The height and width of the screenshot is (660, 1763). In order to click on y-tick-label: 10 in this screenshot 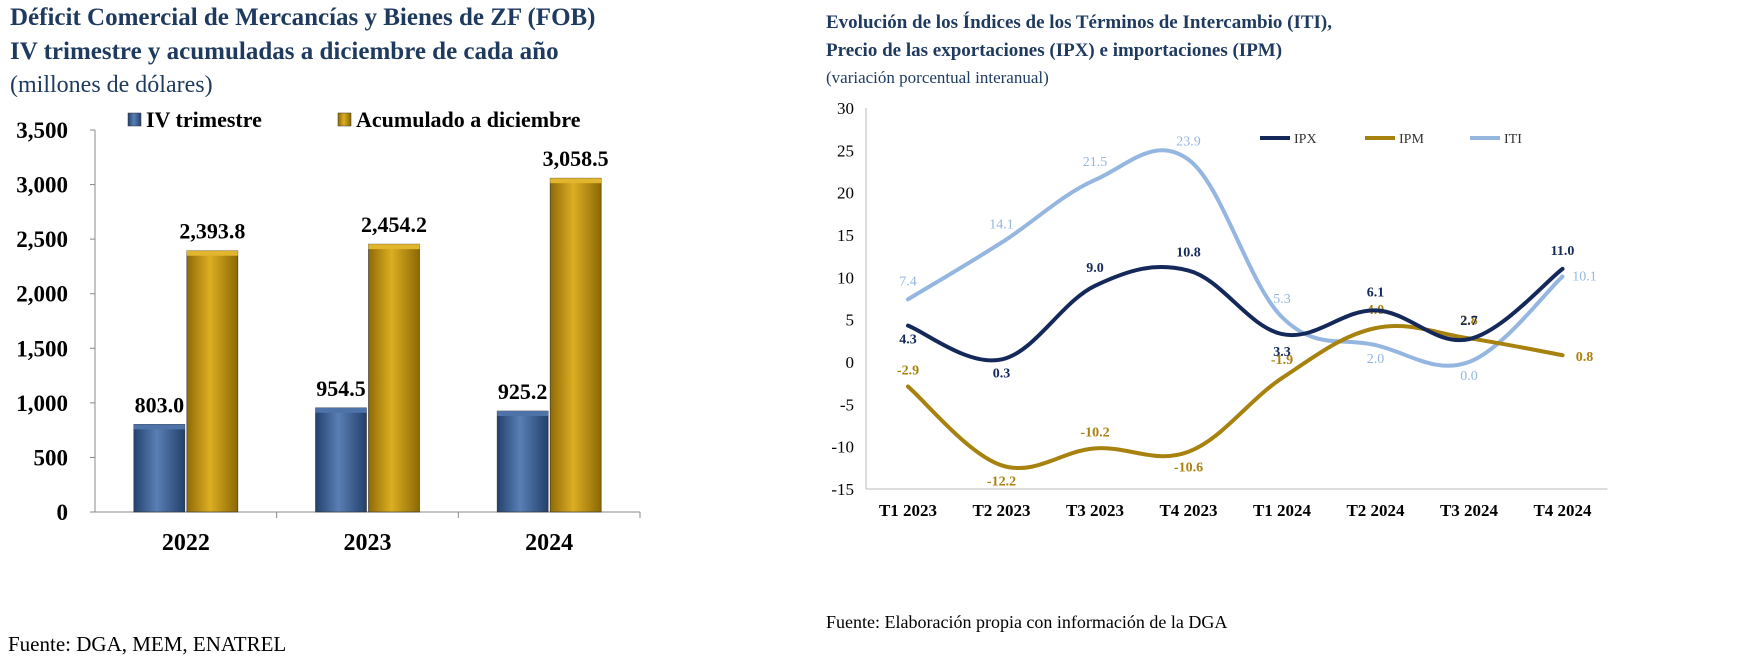, I will do `click(845, 277)`.